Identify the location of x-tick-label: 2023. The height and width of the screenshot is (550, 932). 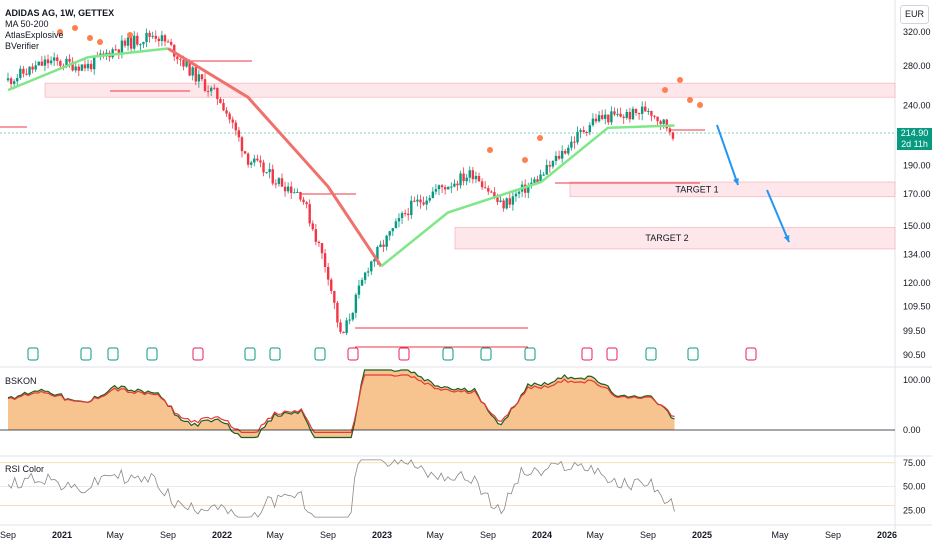
(382, 535).